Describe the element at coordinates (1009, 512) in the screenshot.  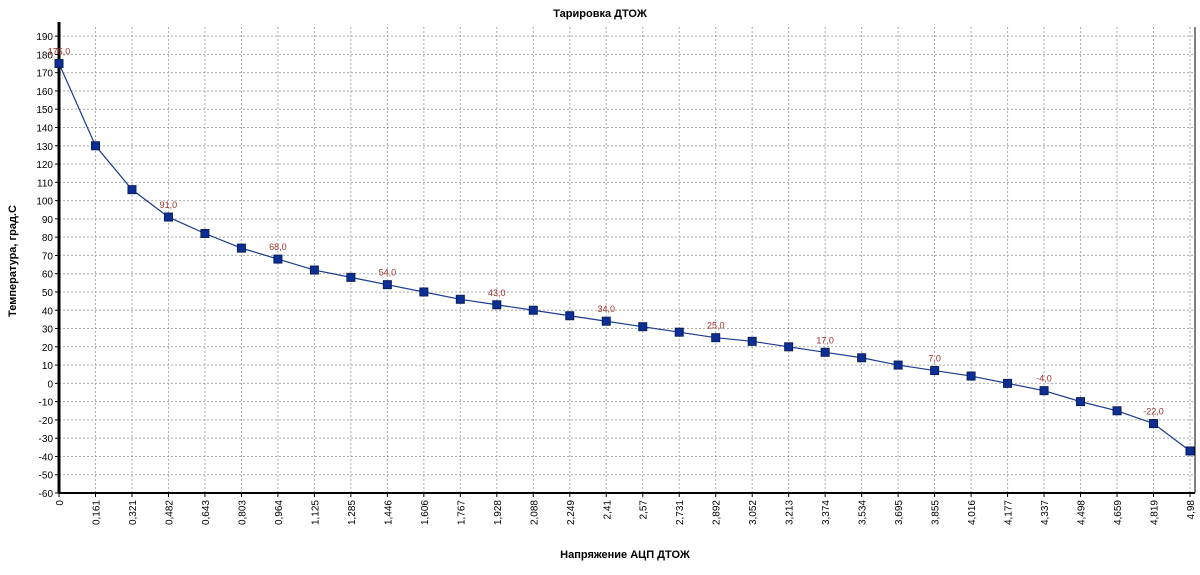
I see `x-tick-label: 4,177` at that location.